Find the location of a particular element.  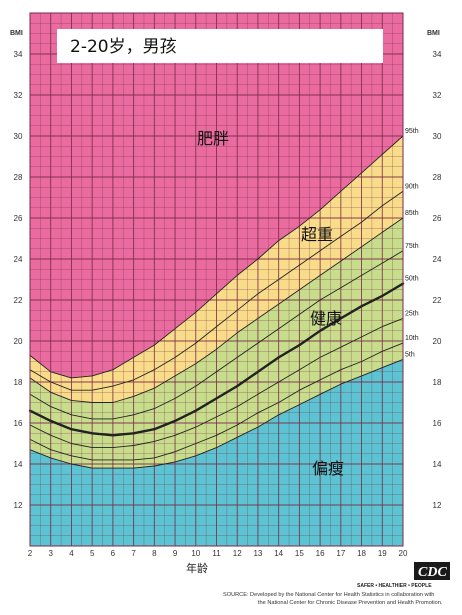

x-tick-label: 14 is located at coordinates (278, 553).